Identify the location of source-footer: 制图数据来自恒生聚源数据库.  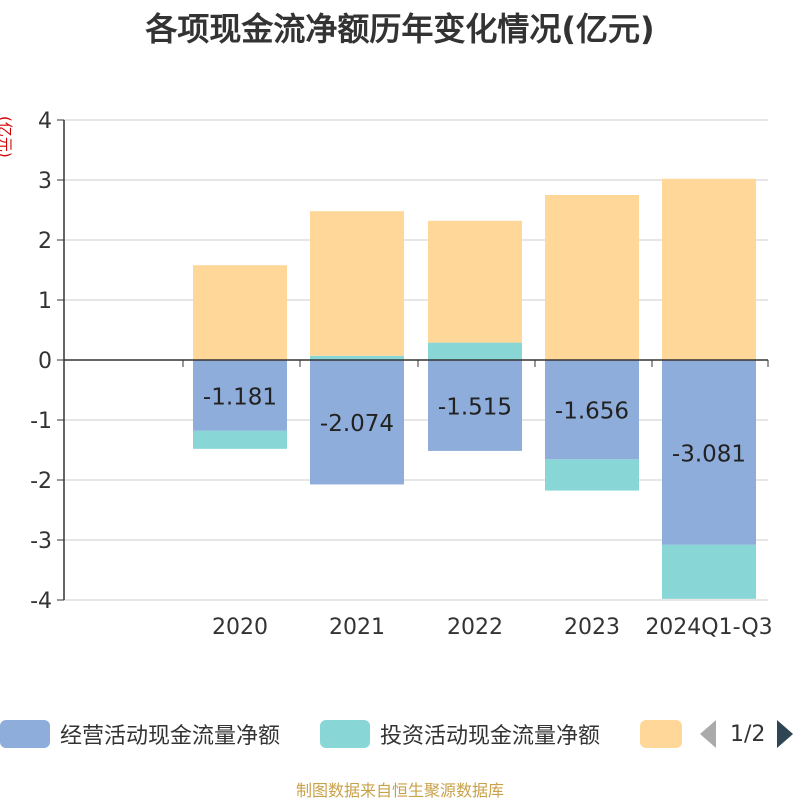
(399, 790).